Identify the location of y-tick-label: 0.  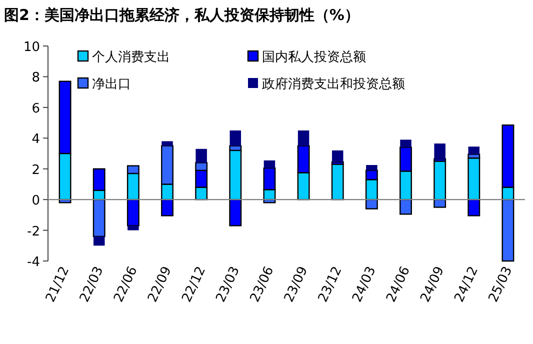
(36, 201).